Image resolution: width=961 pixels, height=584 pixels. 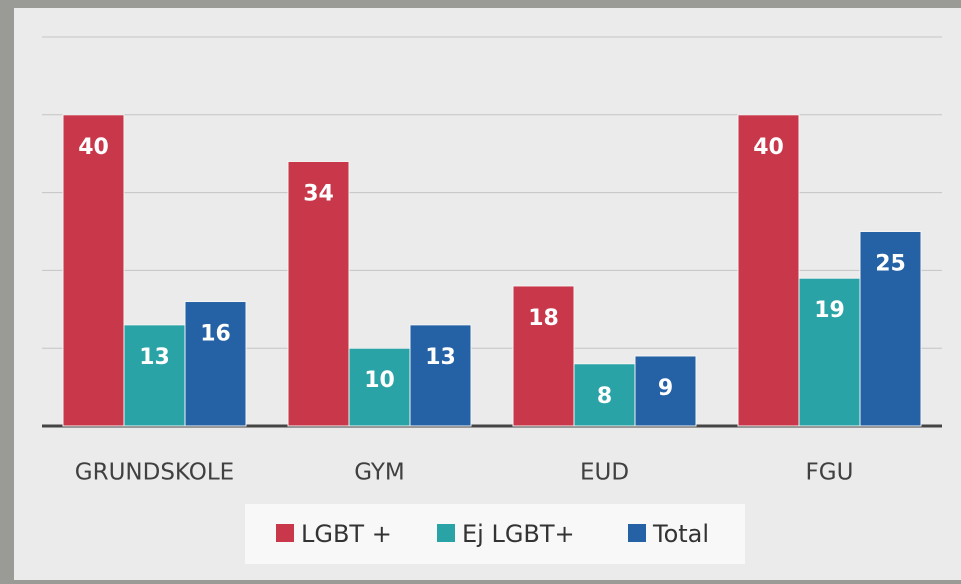 I want to click on data-label: 9, so click(x=665, y=388).